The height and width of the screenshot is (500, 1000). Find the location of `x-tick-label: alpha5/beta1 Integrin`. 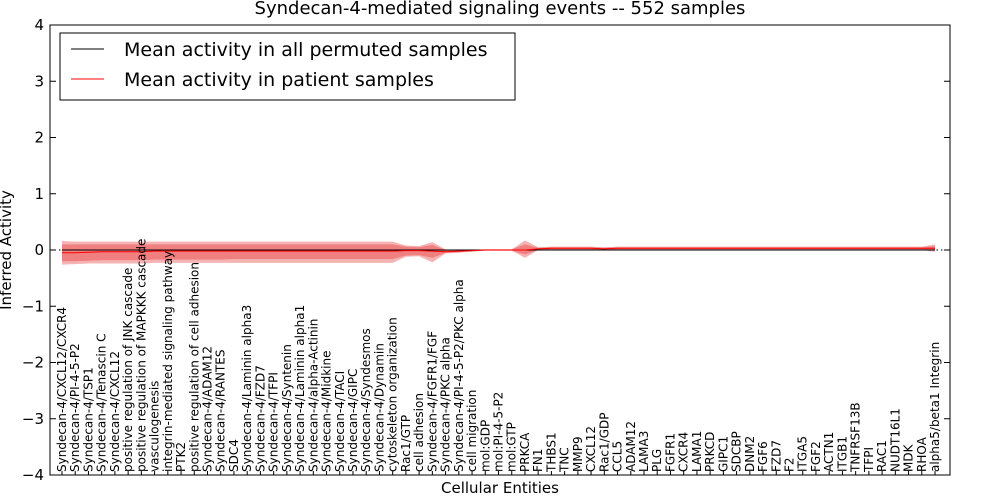

x-tick-label: alpha5/beta1 Integrin is located at coordinates (935, 407).